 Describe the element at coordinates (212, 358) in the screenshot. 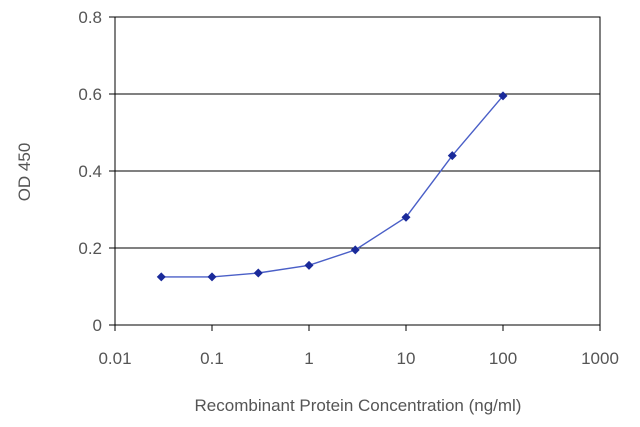

I see `x-tick-label: 0.1` at that location.